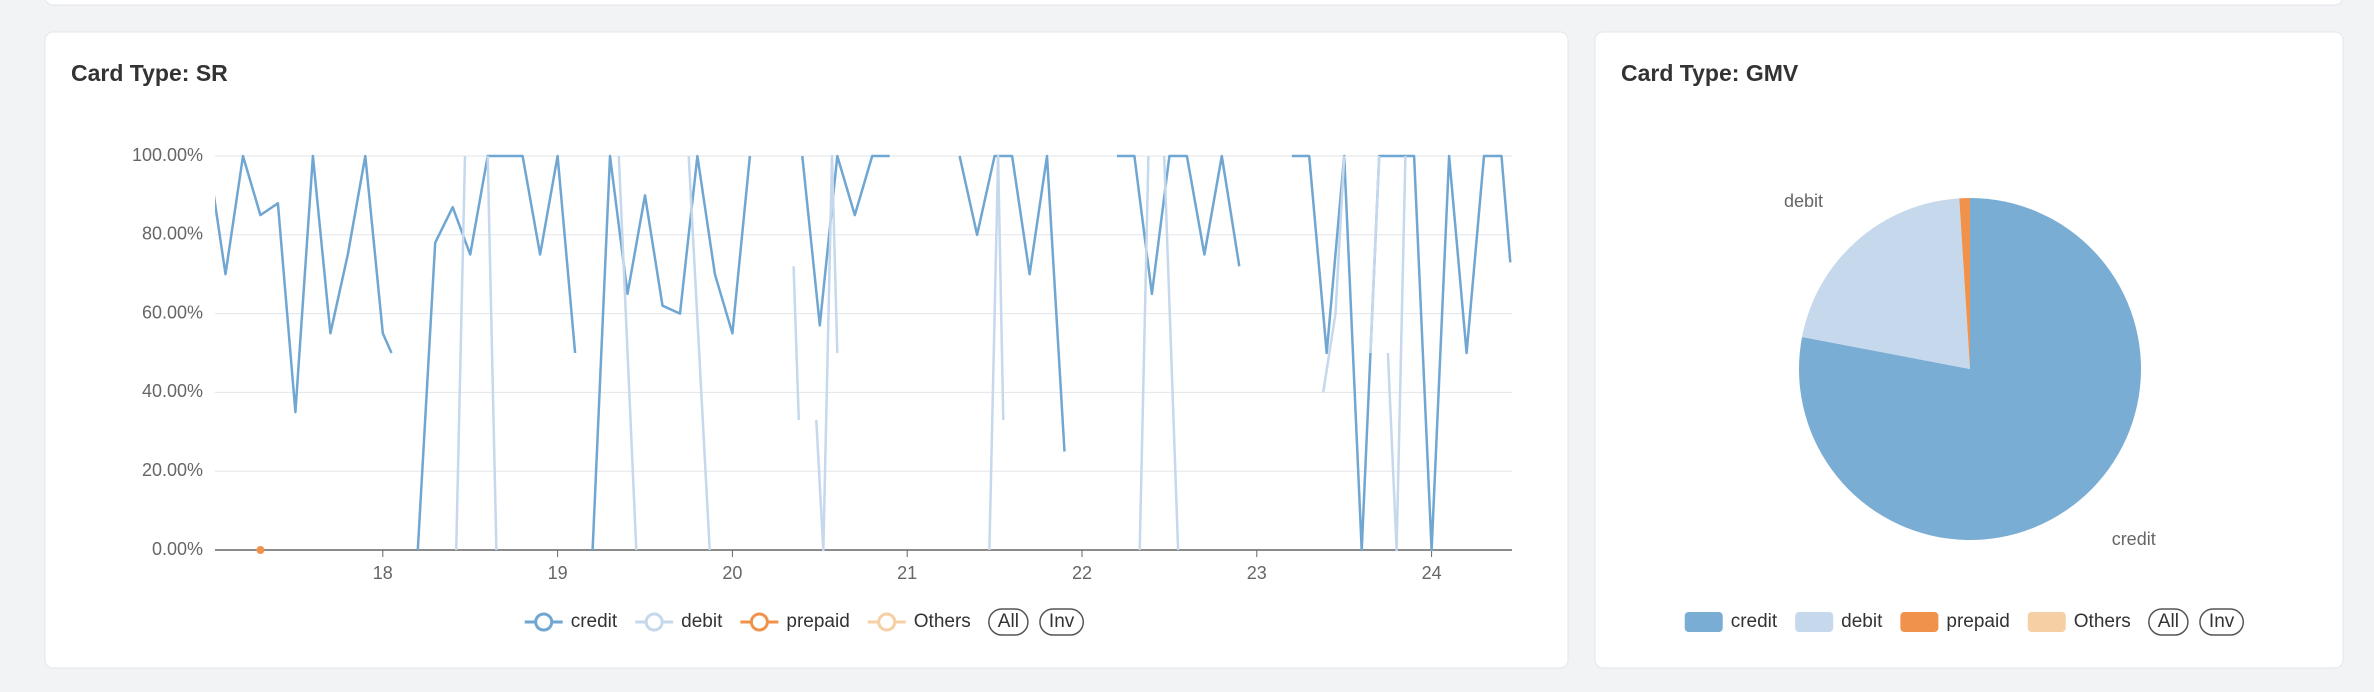  Describe the element at coordinates (1082, 573) in the screenshot. I see `x-tick-label: 22` at that location.